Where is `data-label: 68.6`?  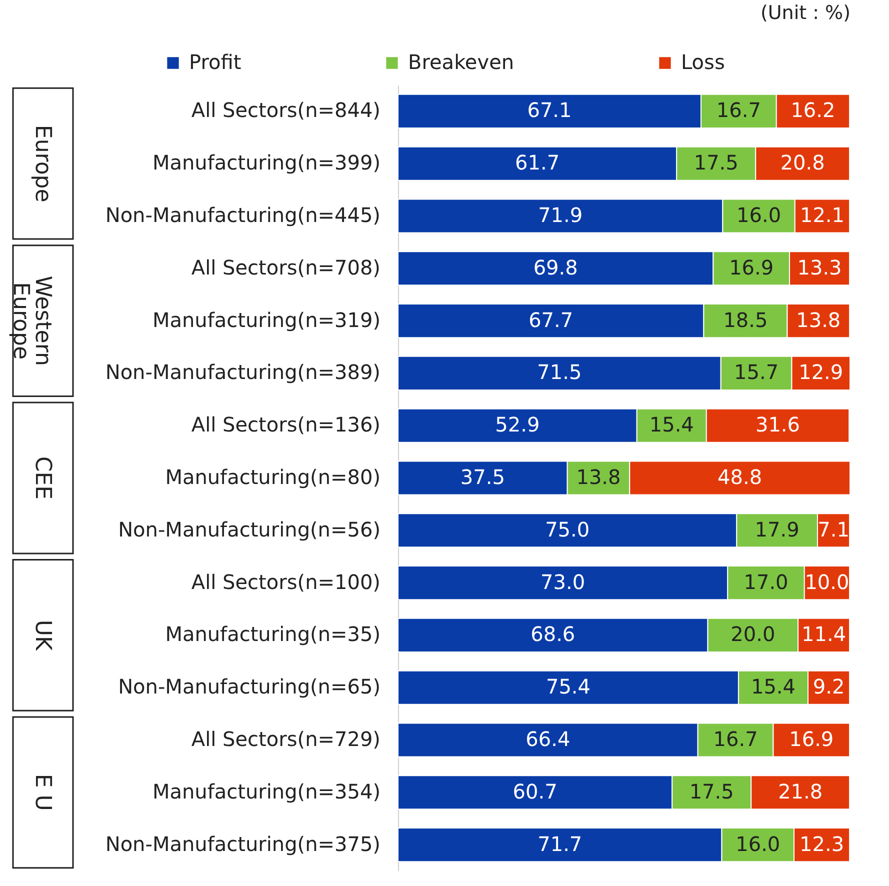 data-label: 68.6 is located at coordinates (553, 634).